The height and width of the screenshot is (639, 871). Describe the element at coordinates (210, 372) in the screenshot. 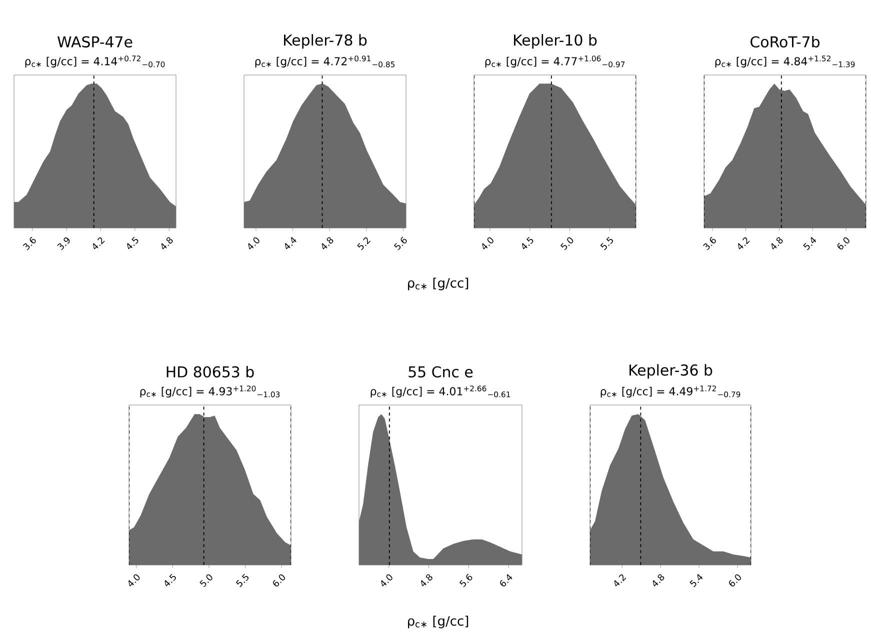

I see `chart-title: HD 80653 b` at that location.